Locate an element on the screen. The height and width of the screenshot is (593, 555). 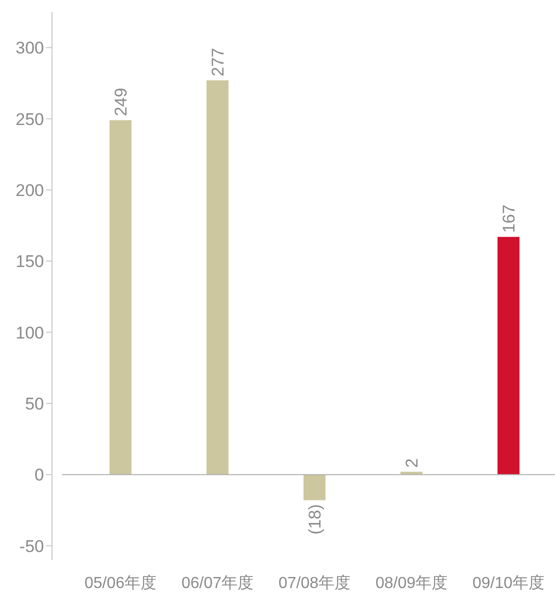
y-tick-label: 0 is located at coordinates (39, 475).